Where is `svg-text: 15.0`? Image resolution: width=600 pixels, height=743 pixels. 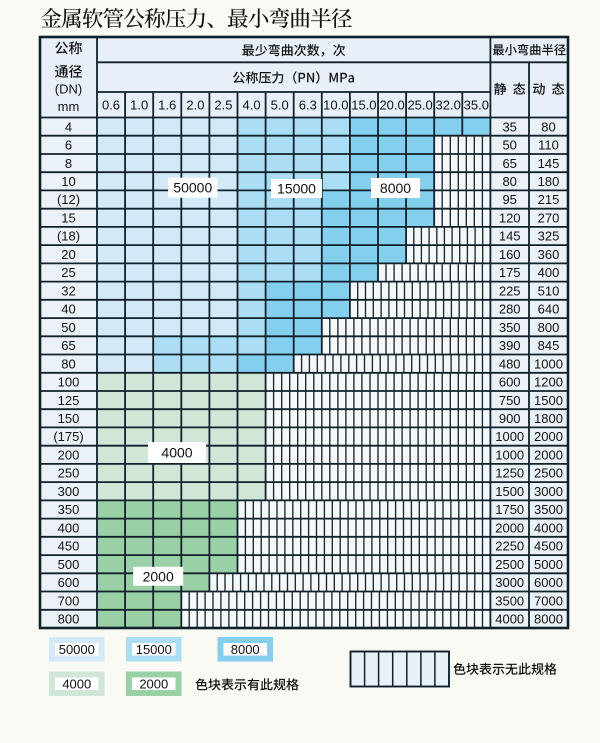
svg-text: 15.0 is located at coordinates (363, 105).